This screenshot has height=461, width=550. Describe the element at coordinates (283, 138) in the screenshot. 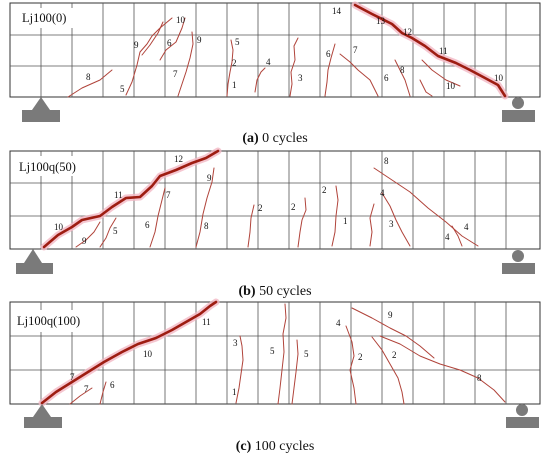

I see `caption-text: 0 cycles` at that location.